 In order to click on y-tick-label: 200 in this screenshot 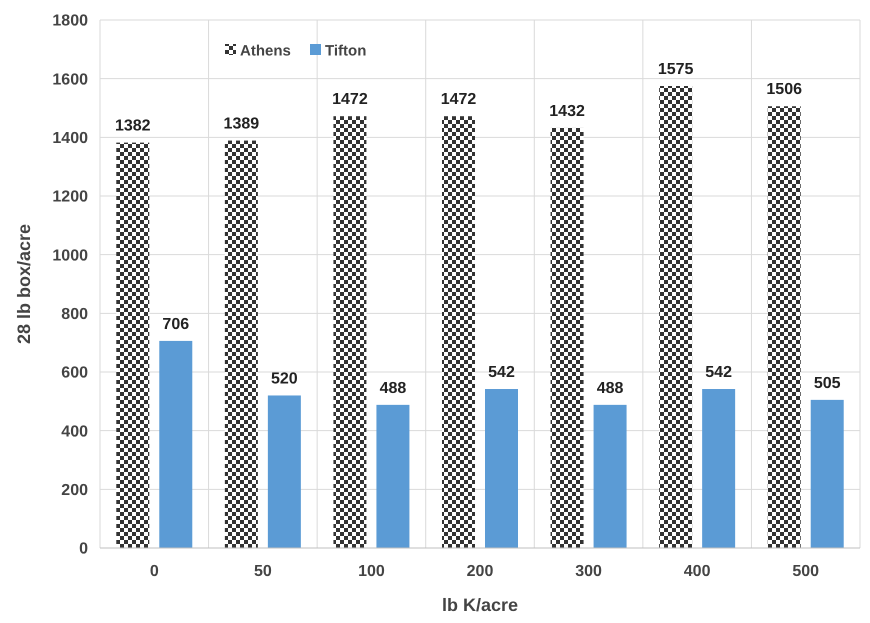, I will do `click(74, 490)`.